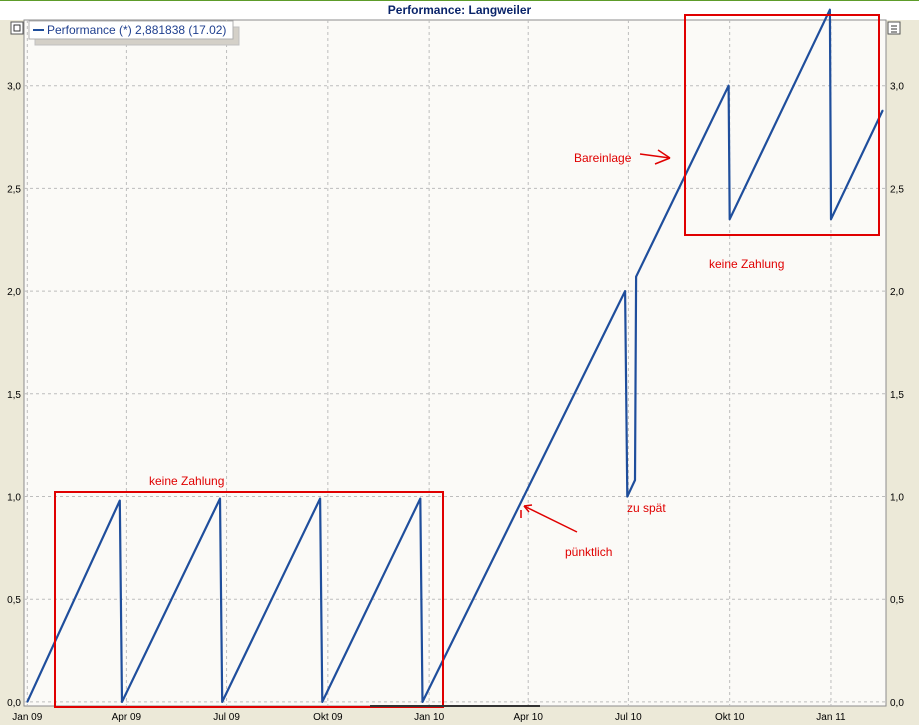 The width and height of the screenshot is (919, 725). Describe the element at coordinates (14, 395) in the screenshot. I see `y-tick-label-left: 1,5` at that location.